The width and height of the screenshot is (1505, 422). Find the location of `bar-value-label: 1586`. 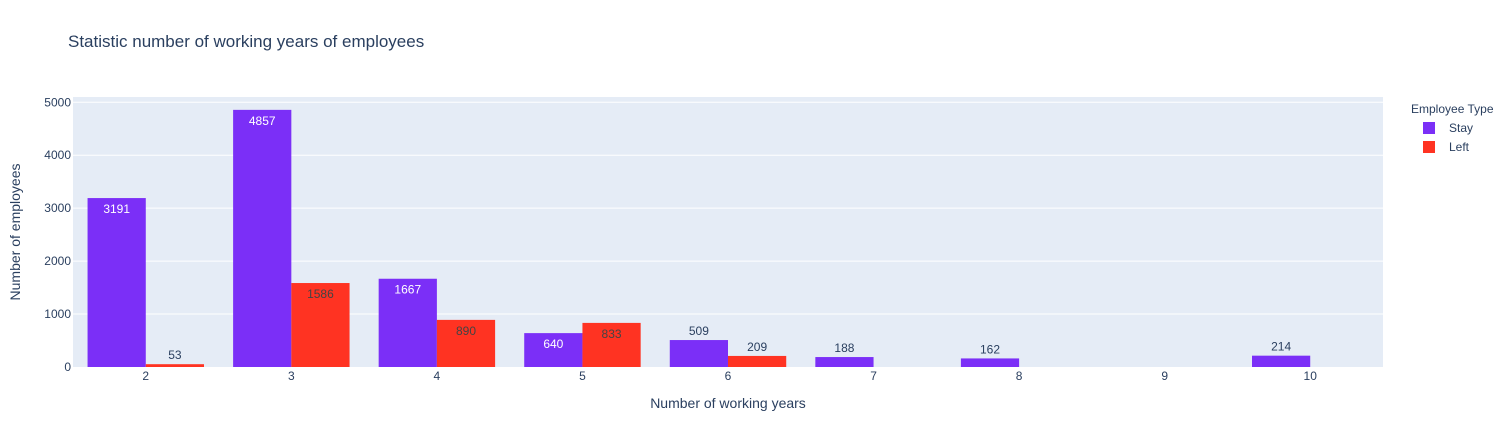

bar-value-label: 1586 is located at coordinates (320, 294).